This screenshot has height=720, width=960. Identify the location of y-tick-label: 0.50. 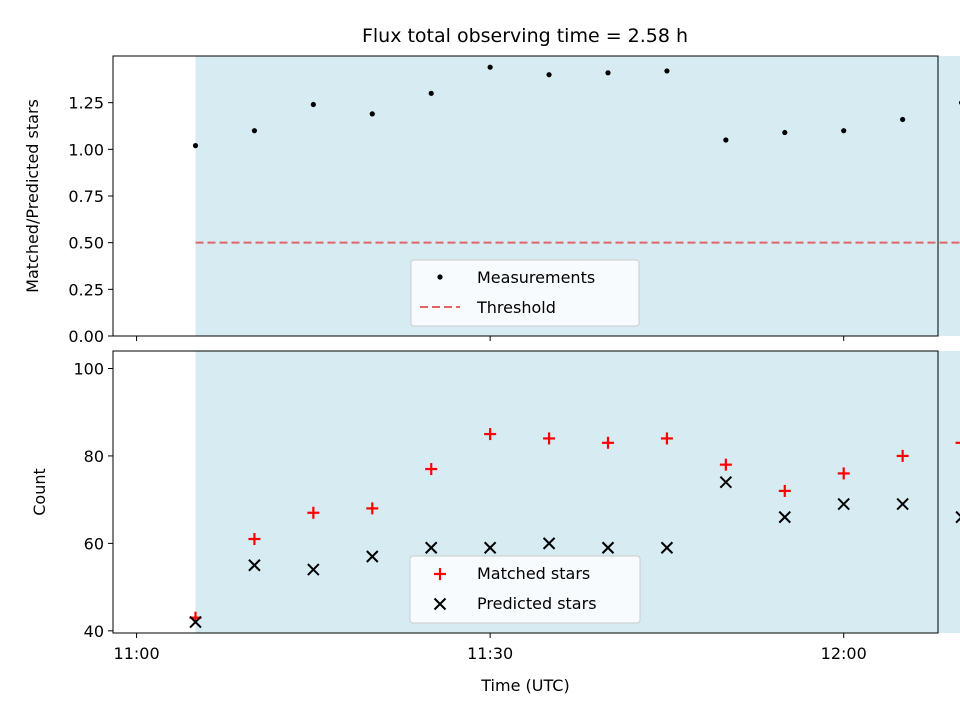
(86, 243).